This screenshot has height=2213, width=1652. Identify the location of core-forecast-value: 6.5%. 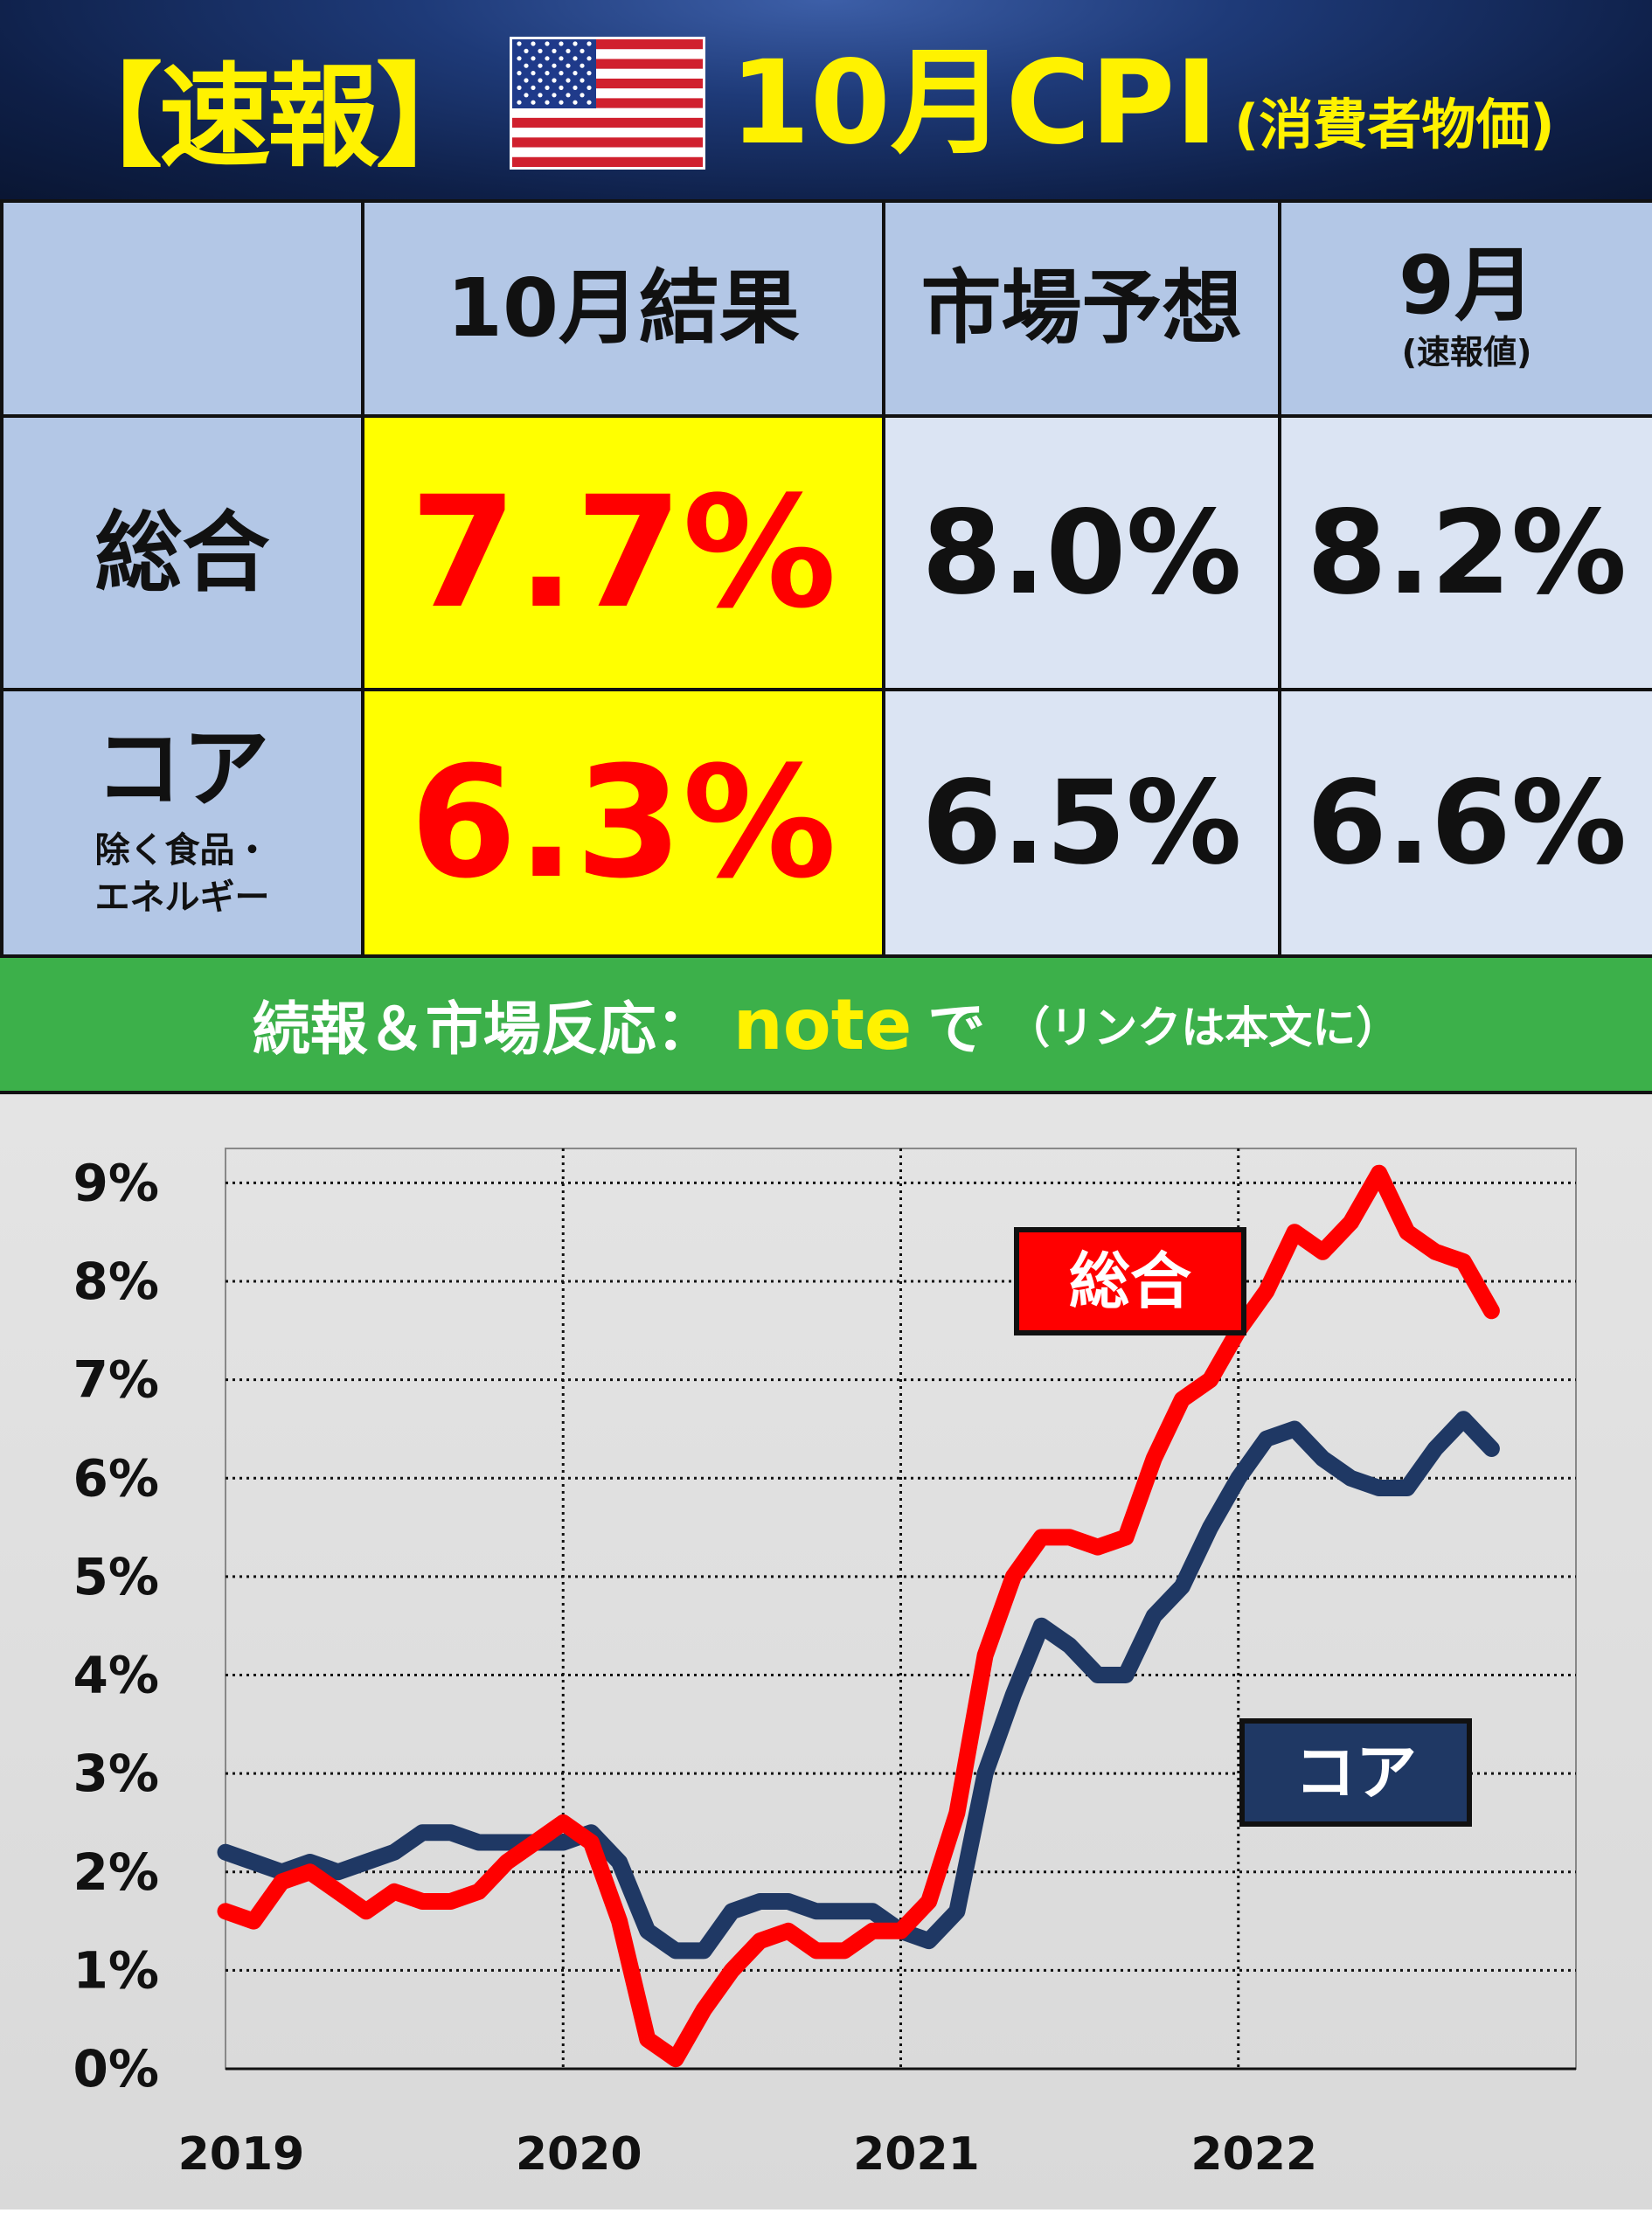
(1081, 823).